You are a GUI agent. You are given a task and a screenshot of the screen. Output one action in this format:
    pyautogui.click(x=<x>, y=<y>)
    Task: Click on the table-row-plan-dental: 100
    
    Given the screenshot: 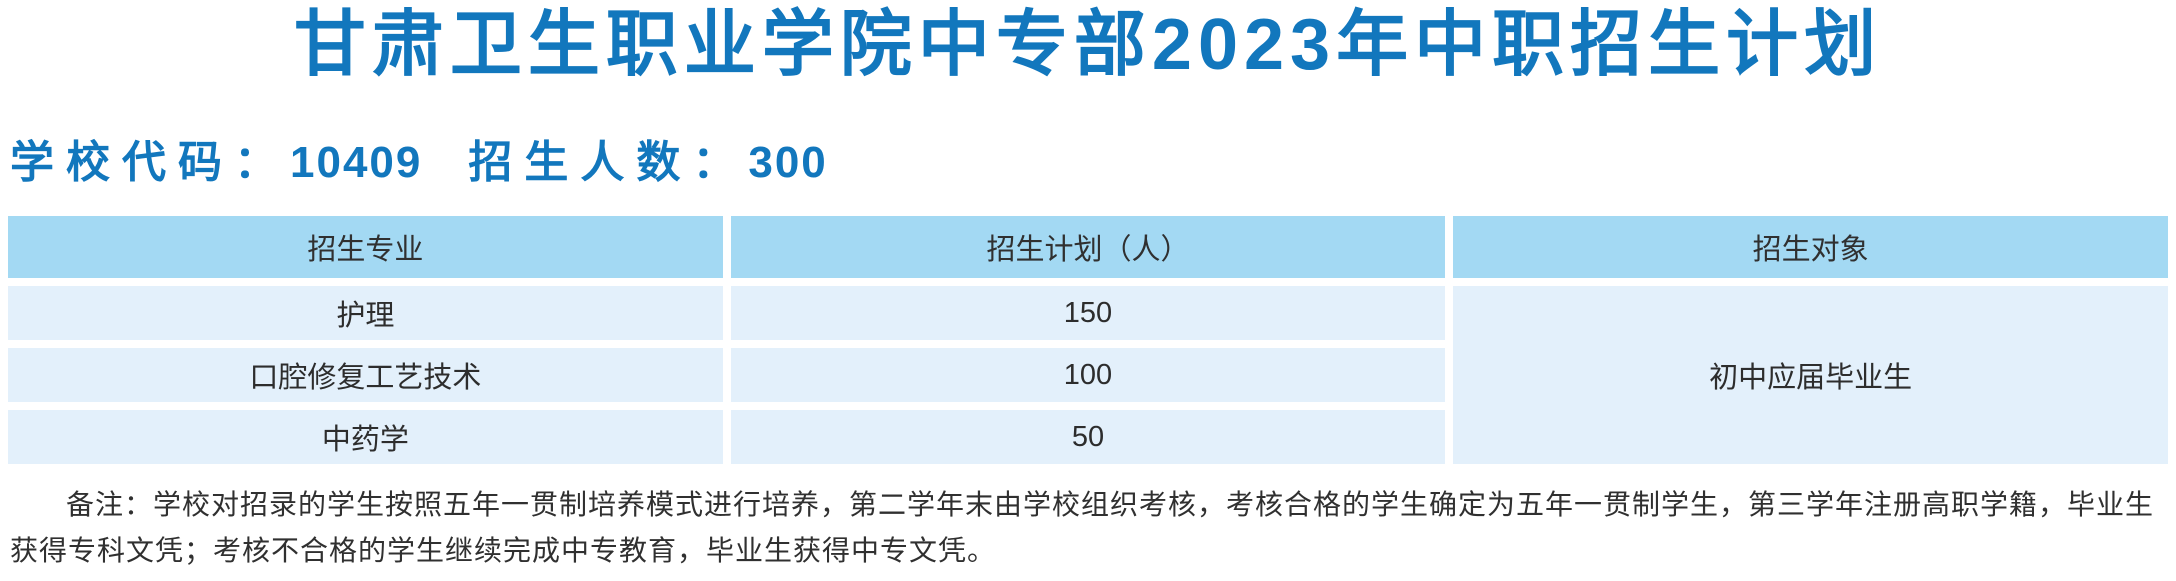 What is the action you would take?
    pyautogui.click(x=1088, y=375)
    